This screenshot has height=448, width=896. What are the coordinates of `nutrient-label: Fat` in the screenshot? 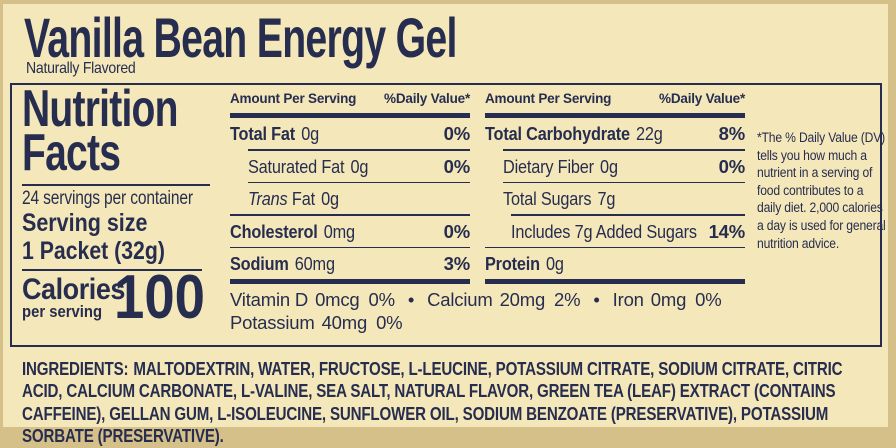 It's located at (303, 198).